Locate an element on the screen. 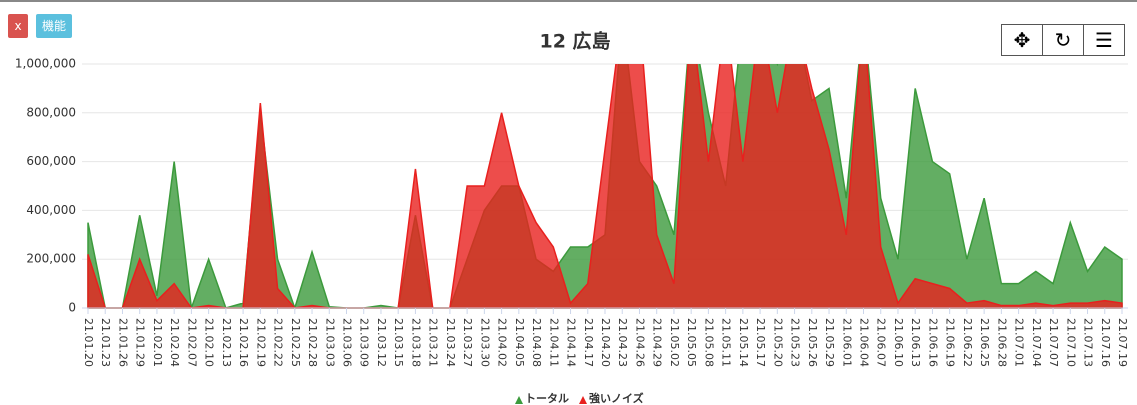 The width and height of the screenshot is (1137, 405). x-tick-label: 21.07.10 is located at coordinates (1070, 342).